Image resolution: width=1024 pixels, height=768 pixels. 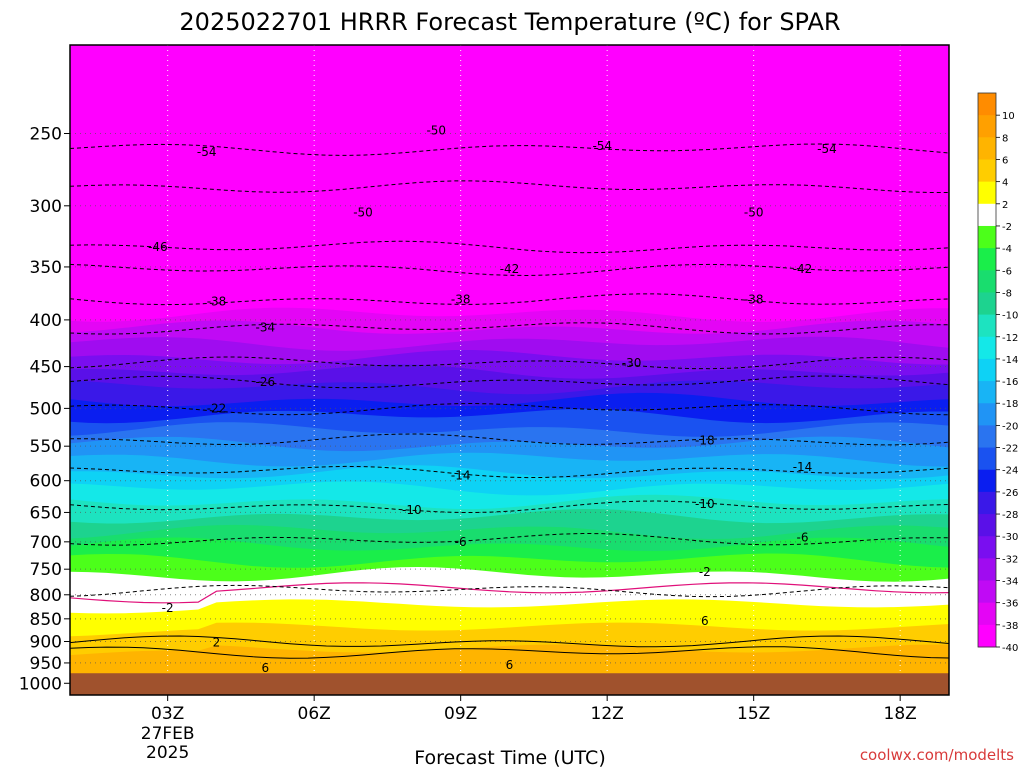 I want to click on y-tick-label: 600, so click(x=46, y=482).